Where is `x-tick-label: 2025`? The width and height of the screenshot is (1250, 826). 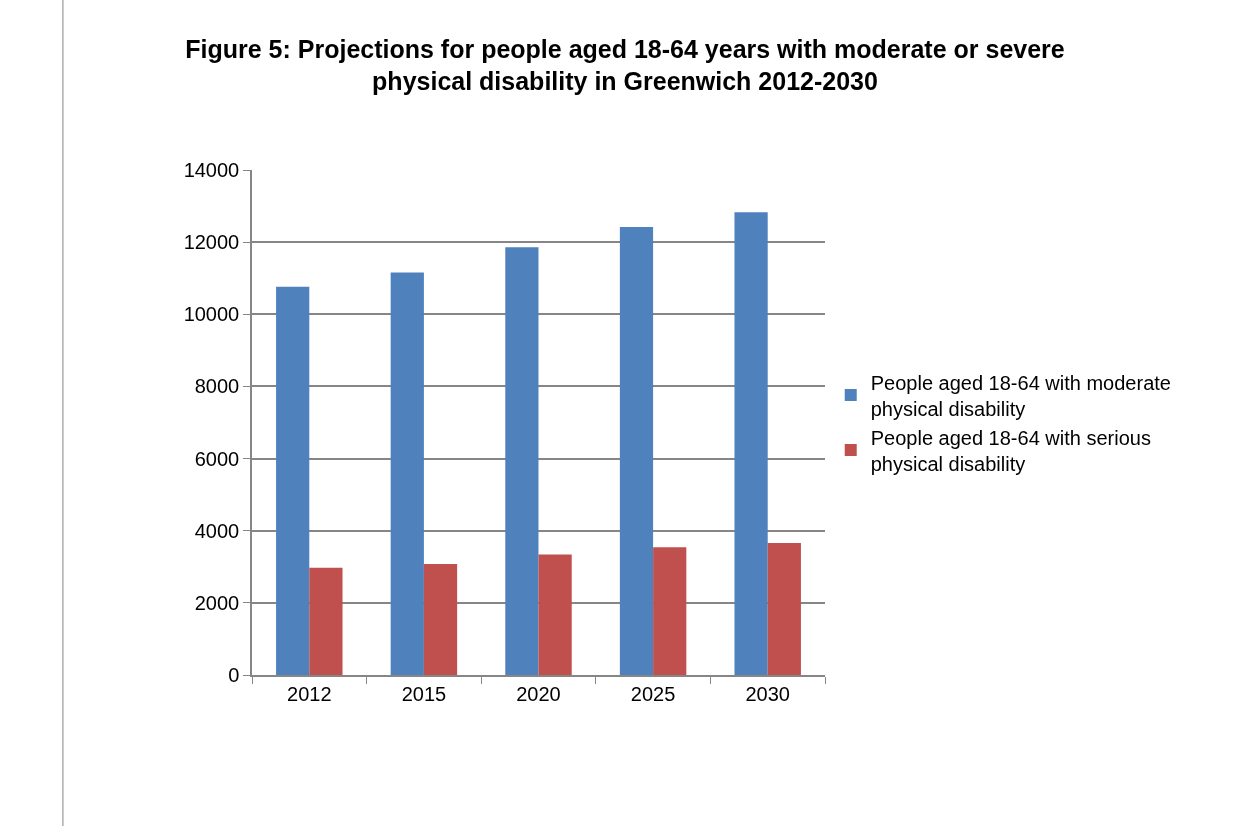
x-tick-label: 2025 is located at coordinates (653, 693).